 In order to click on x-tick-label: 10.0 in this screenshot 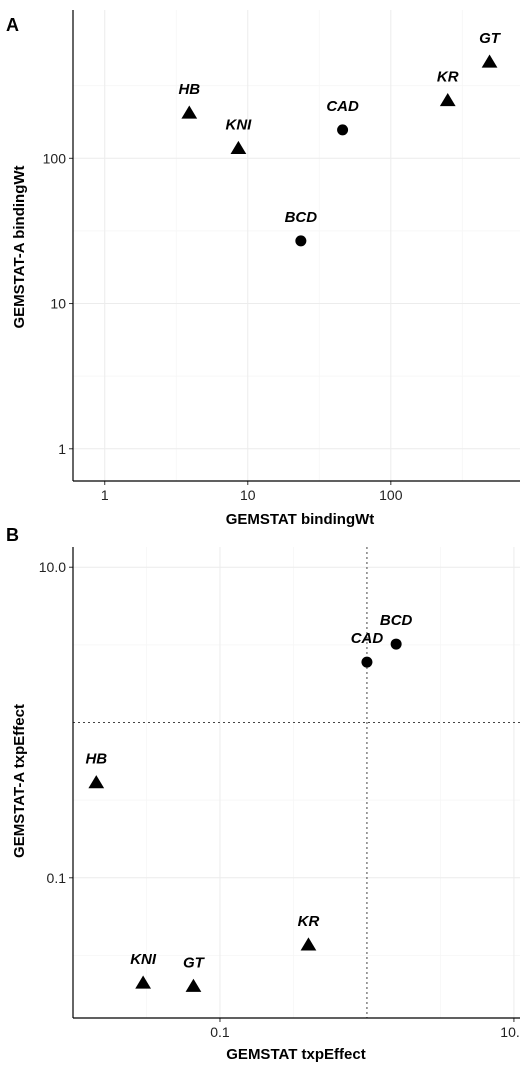, I will do `click(510, 1032)`.